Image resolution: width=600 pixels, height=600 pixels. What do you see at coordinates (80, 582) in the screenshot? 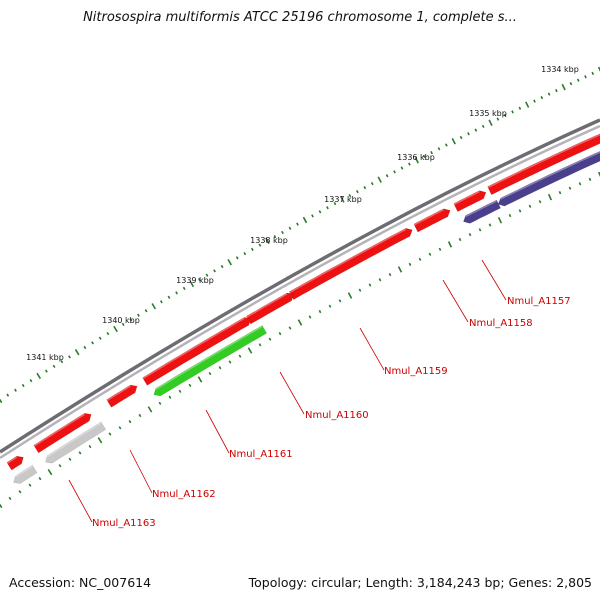
I see `accession-text: Accession: NC_007614` at bounding box center [80, 582].